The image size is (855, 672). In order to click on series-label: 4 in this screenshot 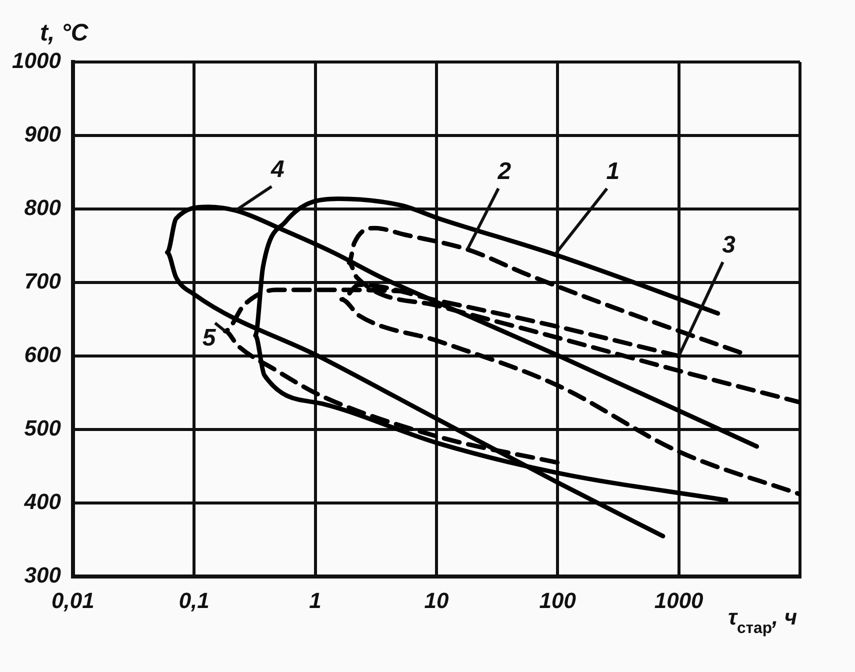, I will do `click(277, 170)`.